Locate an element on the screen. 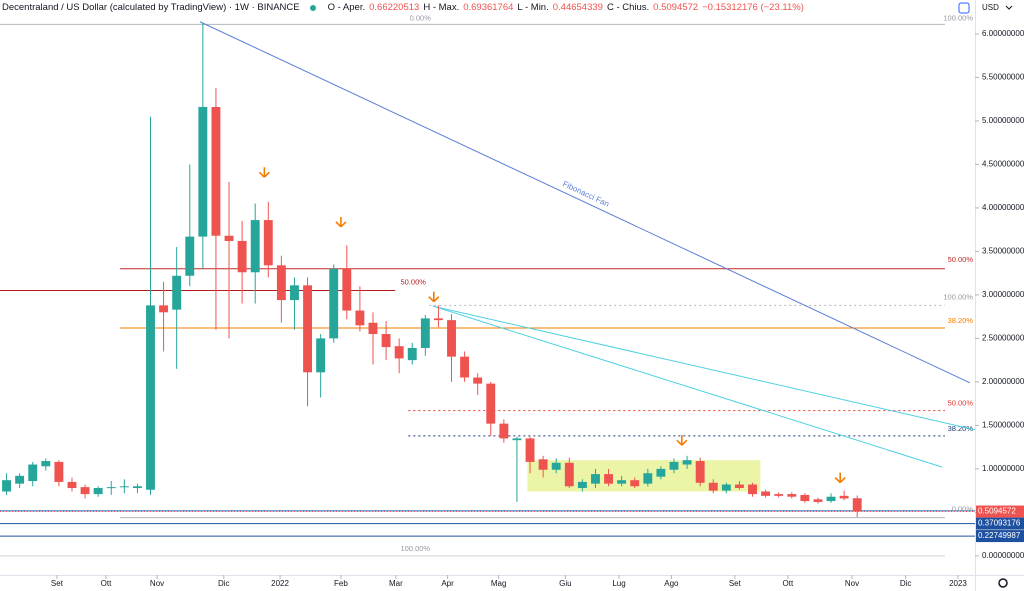  x-tick-label: Ott is located at coordinates (106, 583).